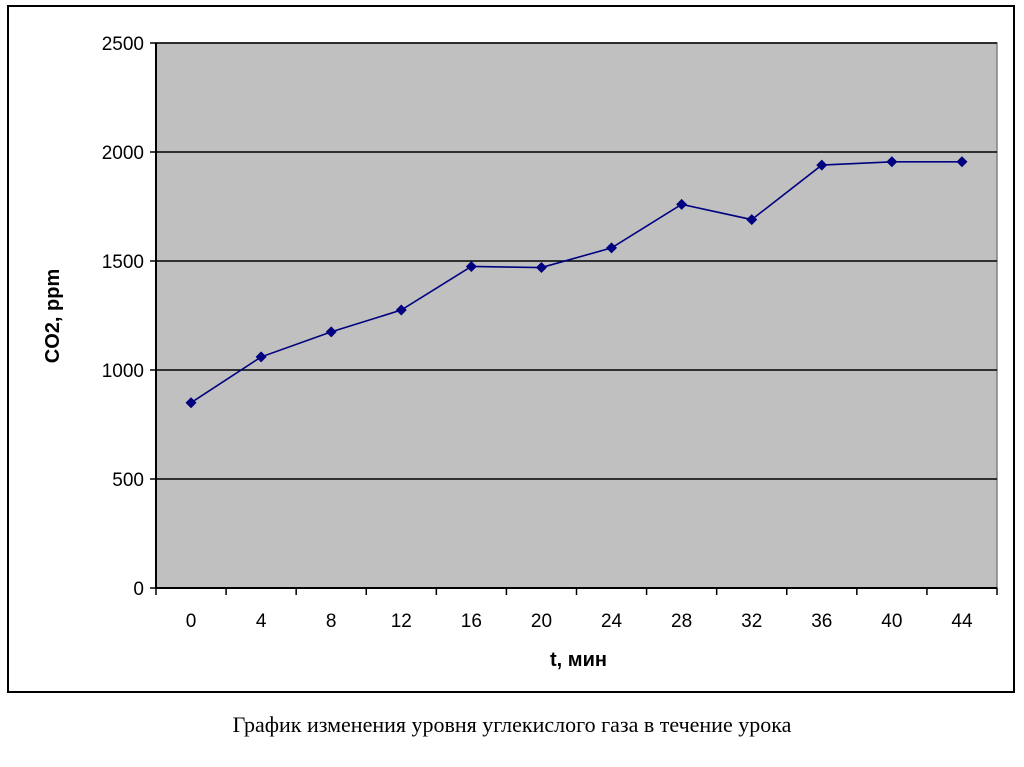  Describe the element at coordinates (579, 621) in the screenshot. I see `x-axis-tick-labels: 0 4 8 12 16 20 24 28 32 36 40 44` at that location.